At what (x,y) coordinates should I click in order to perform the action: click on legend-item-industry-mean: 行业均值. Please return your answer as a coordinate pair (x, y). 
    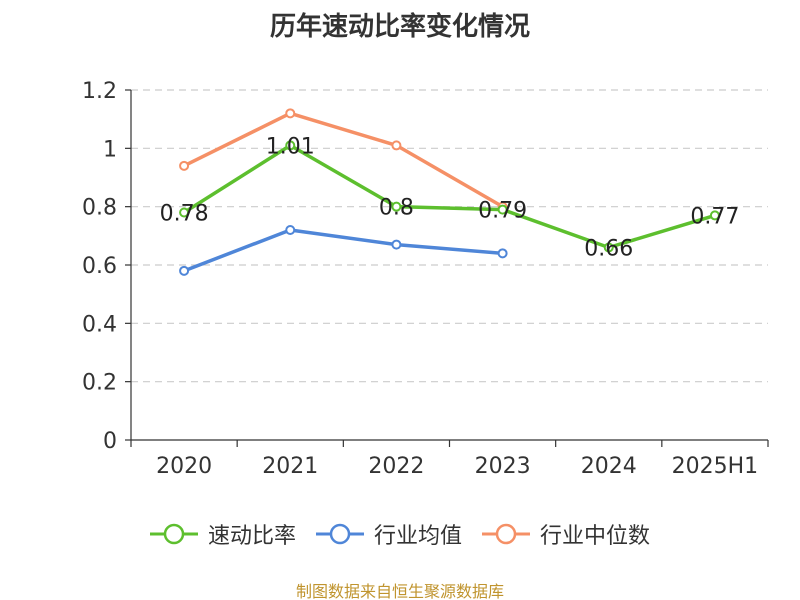
    Looking at the image, I should click on (388, 534).